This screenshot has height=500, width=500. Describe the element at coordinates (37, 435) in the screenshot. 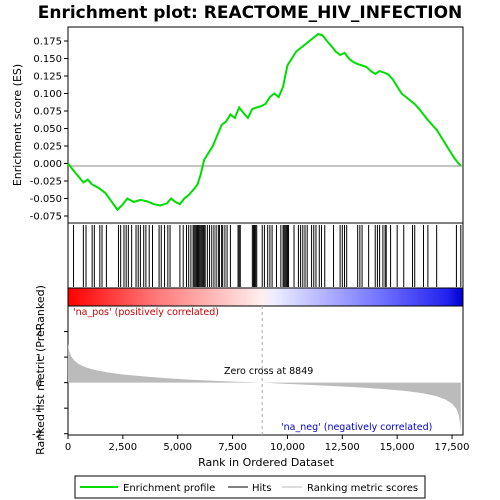

I see `metric-y-tick-label: -2` at that location.